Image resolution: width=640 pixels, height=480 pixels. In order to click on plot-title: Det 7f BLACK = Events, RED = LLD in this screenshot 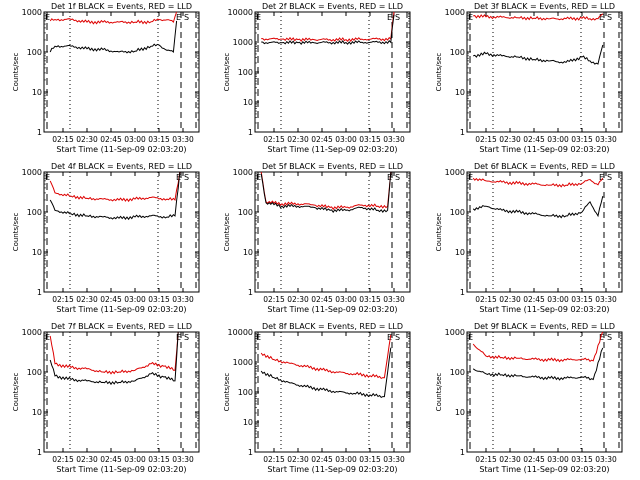, I will do `click(121, 326)`.